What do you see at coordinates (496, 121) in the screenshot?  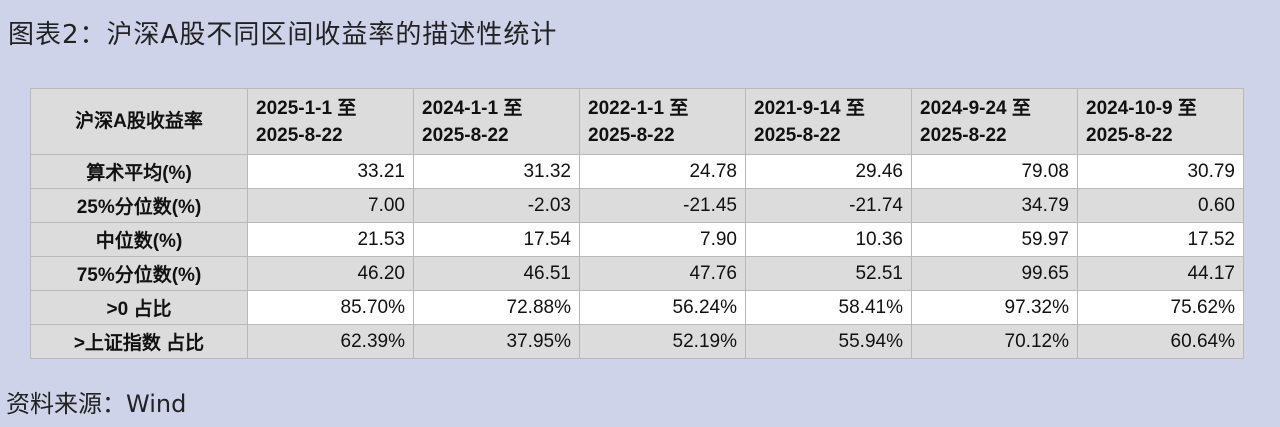 I see `column-header: 2024-1-1 至 2025-8-22` at bounding box center [496, 121].